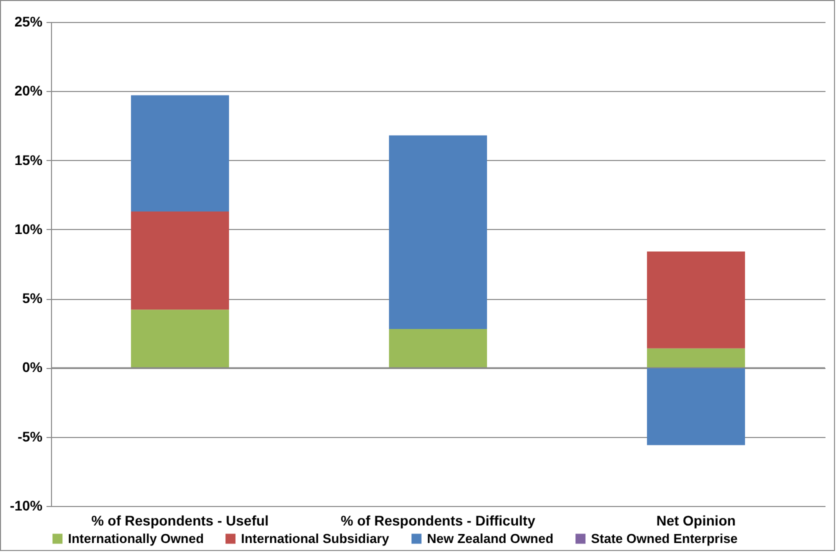 The height and width of the screenshot is (553, 837). Describe the element at coordinates (315, 538) in the screenshot. I see `legend-label: International Subsidiary` at that location.